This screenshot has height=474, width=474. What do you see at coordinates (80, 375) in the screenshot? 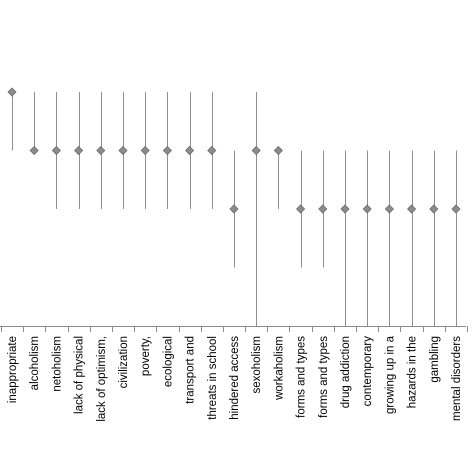
I see `x-tick-label: lack of physical` at bounding box center [80, 375].